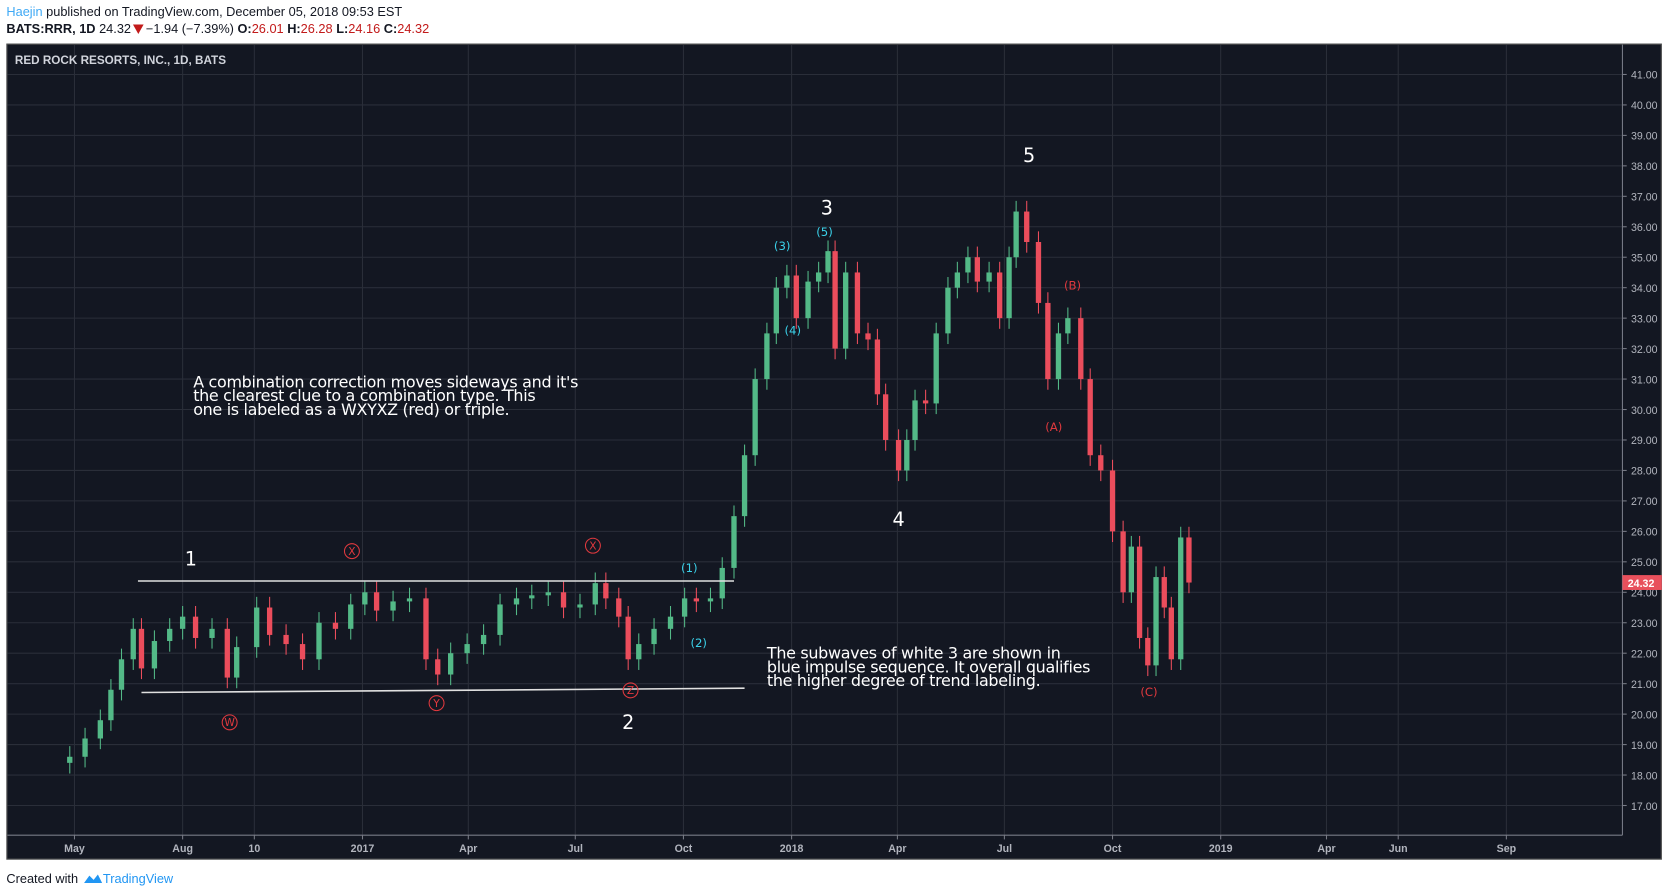 This screenshot has width=1665, height=895. I want to click on y-tick-label: 38.00, so click(1644, 167).